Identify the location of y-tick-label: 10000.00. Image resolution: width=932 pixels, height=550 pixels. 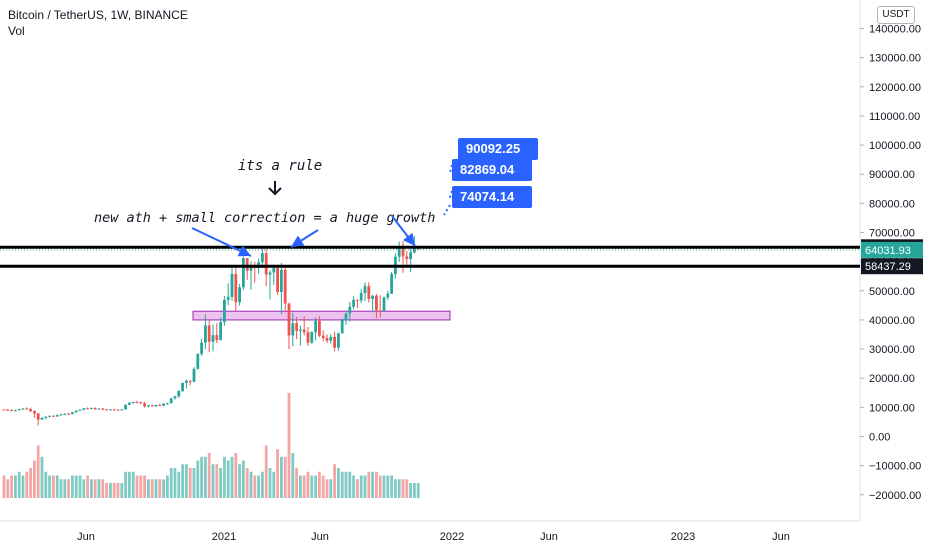
(892, 408).